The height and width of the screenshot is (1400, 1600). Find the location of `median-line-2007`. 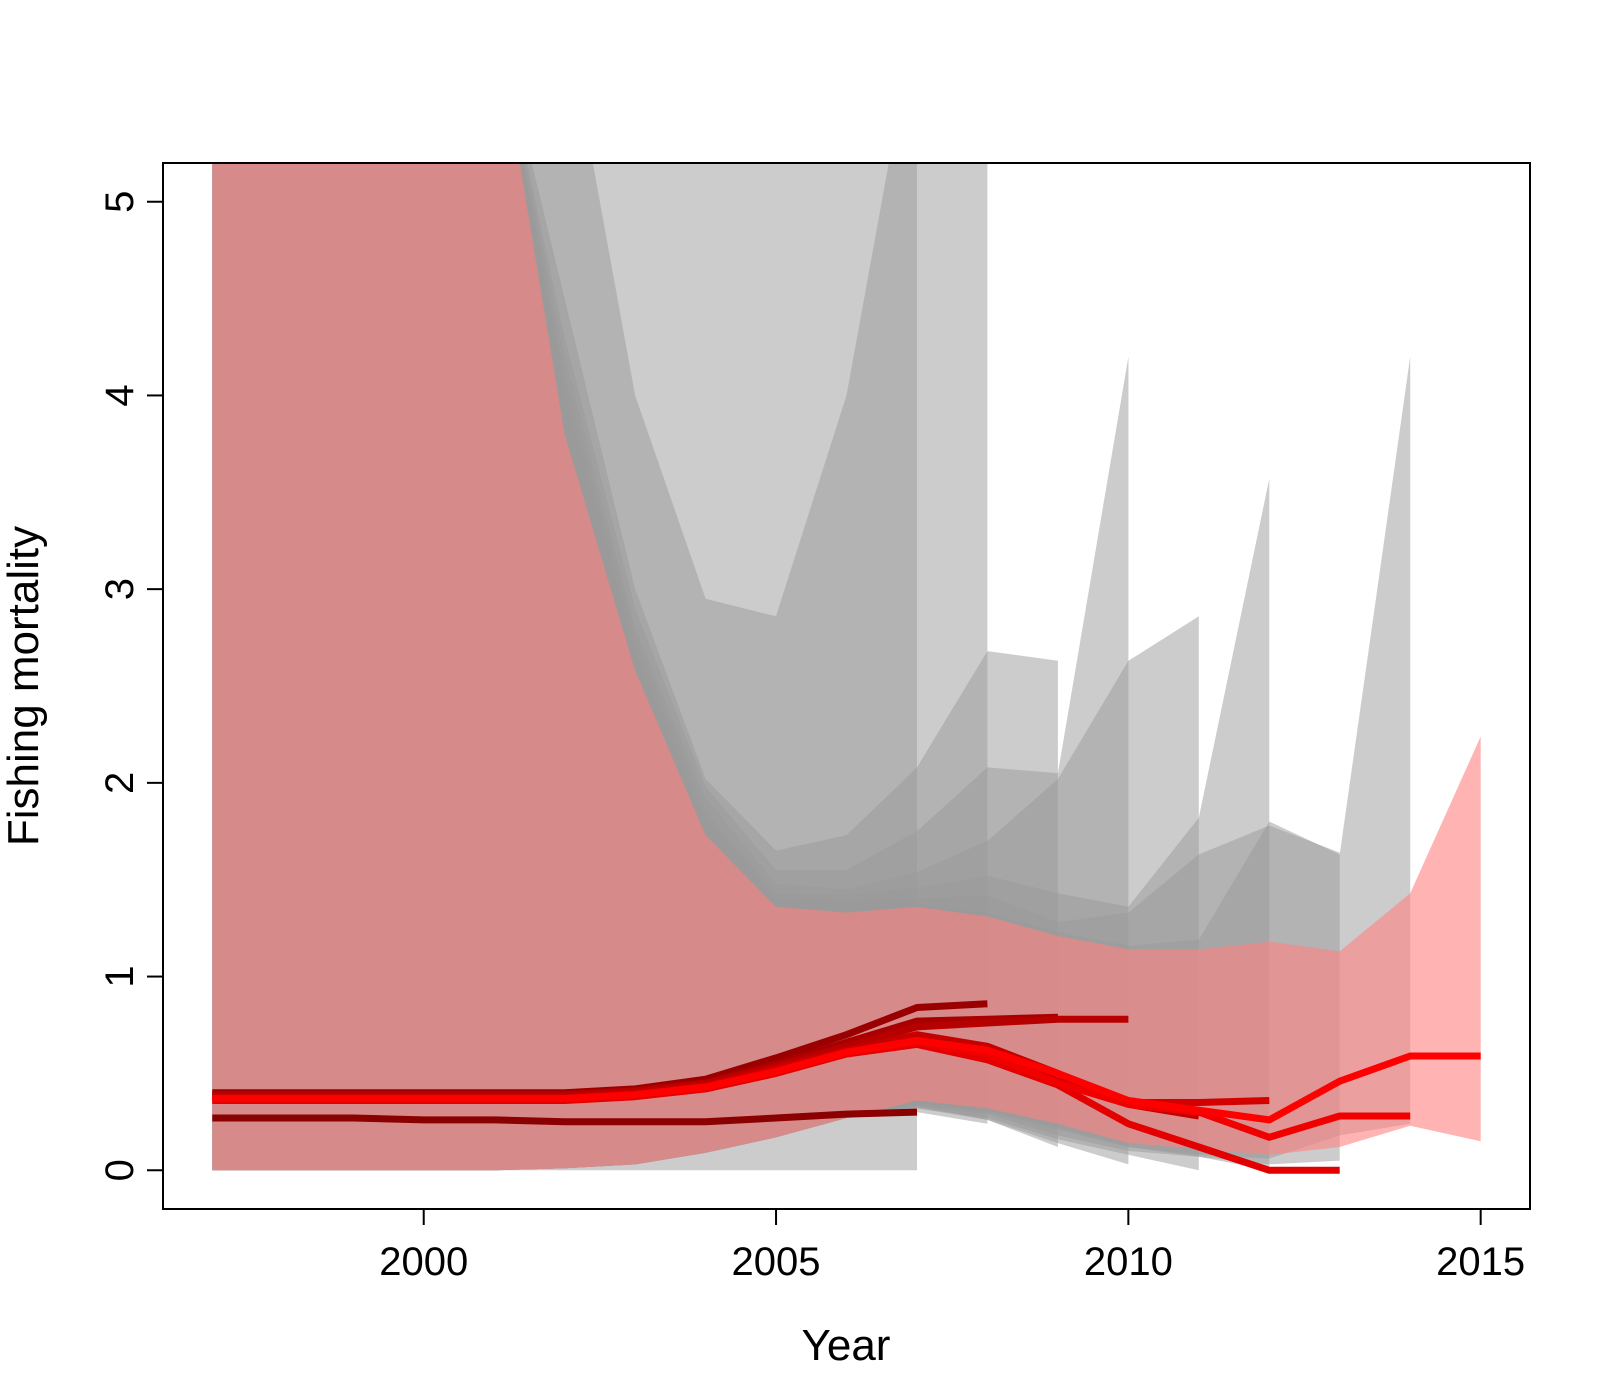

median-line-2007 is located at coordinates (565, 1117).